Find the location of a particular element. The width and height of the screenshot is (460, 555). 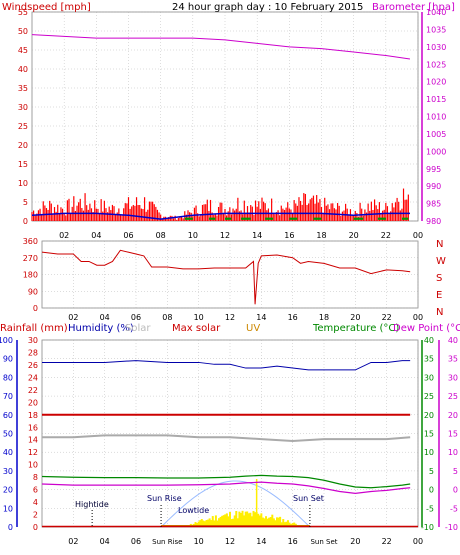

rain-tick-label: 20 is located at coordinates (33, 402).